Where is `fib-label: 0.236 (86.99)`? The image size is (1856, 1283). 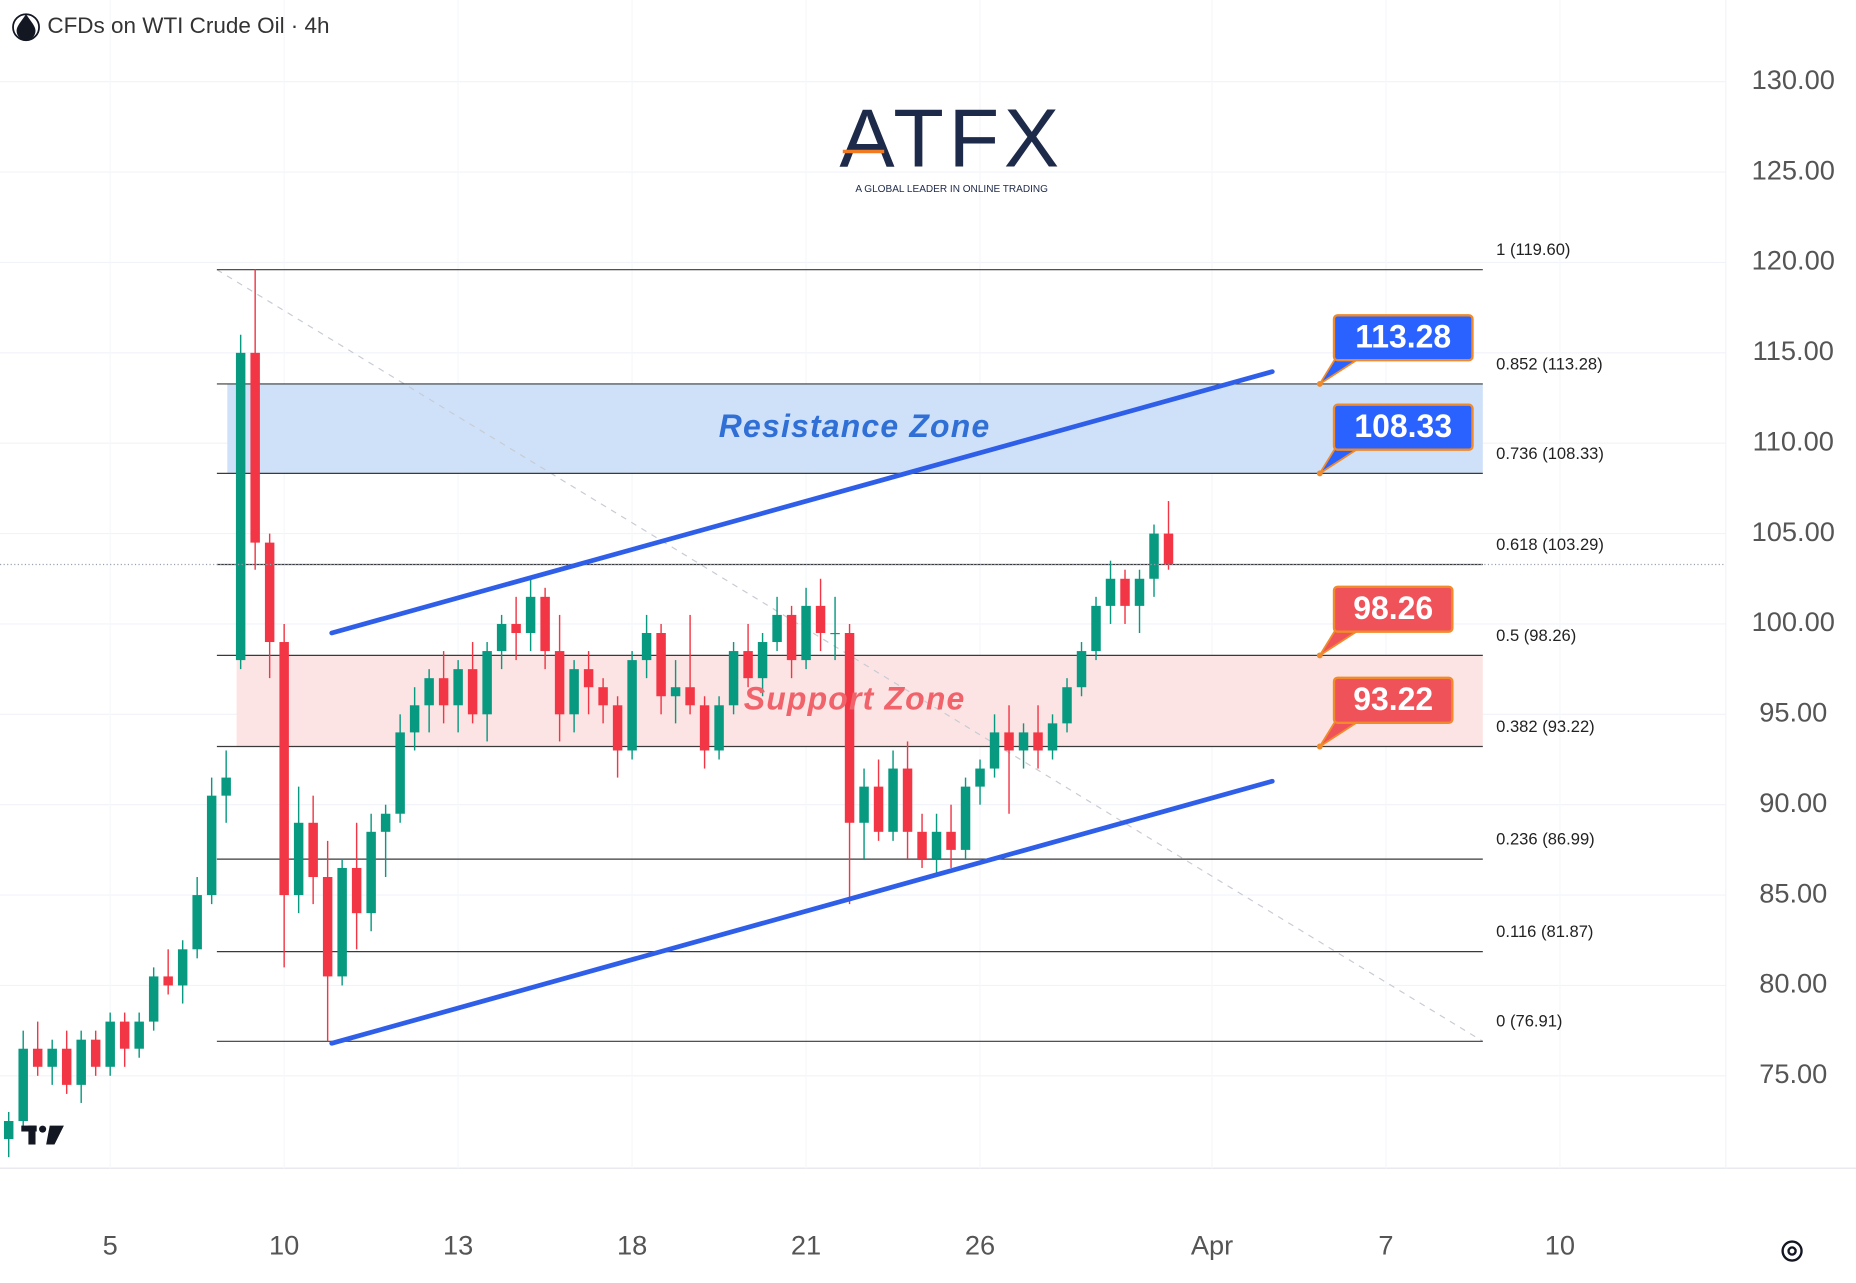
fib-label: 0.236 (86.99) is located at coordinates (1545, 839).